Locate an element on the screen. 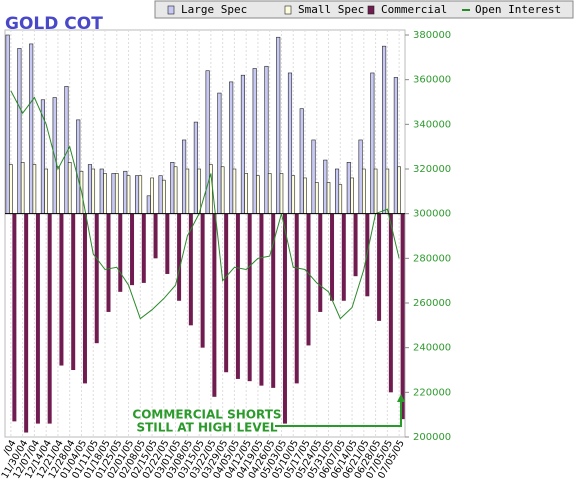  legend-label: Large Spec is located at coordinates (214, 9).